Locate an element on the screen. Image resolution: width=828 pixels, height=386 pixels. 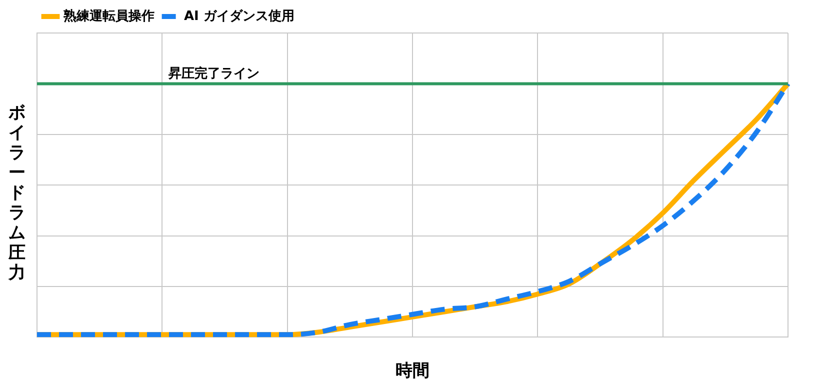
text: ボイラードラム圧力 is located at coordinates (17, 193).